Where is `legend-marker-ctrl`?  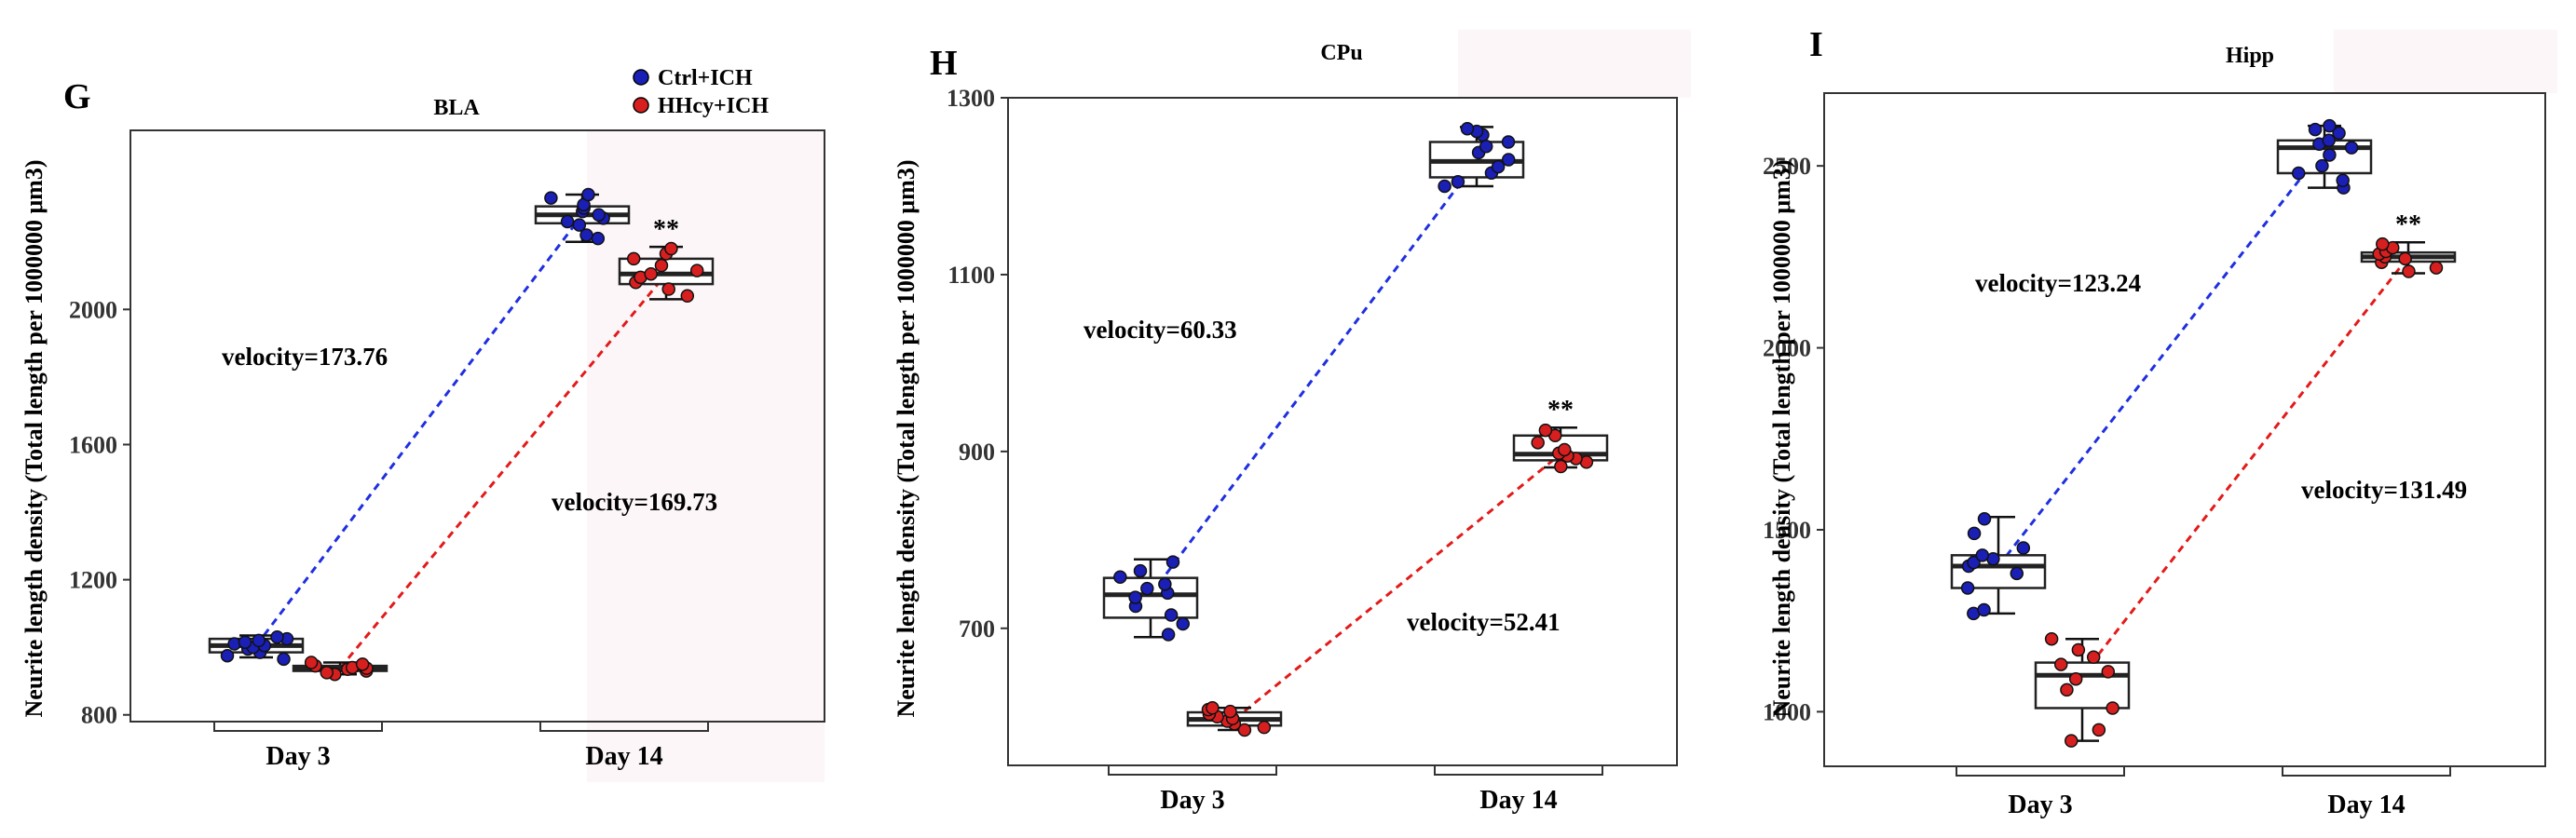 legend-marker-ctrl is located at coordinates (641, 77).